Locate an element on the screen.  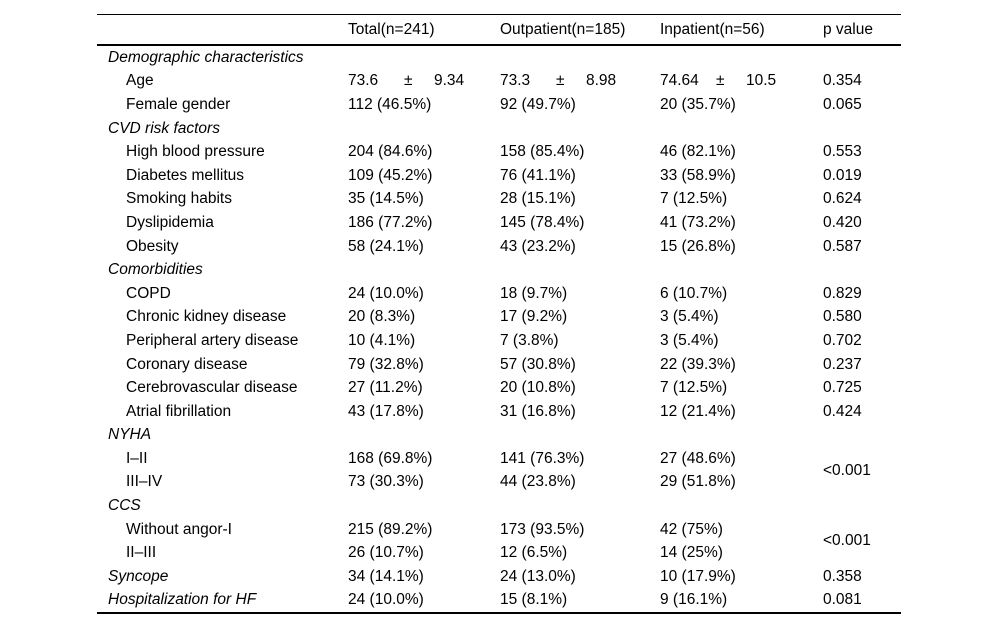
cell-total: 35 (14.5%) is located at coordinates (386, 199).